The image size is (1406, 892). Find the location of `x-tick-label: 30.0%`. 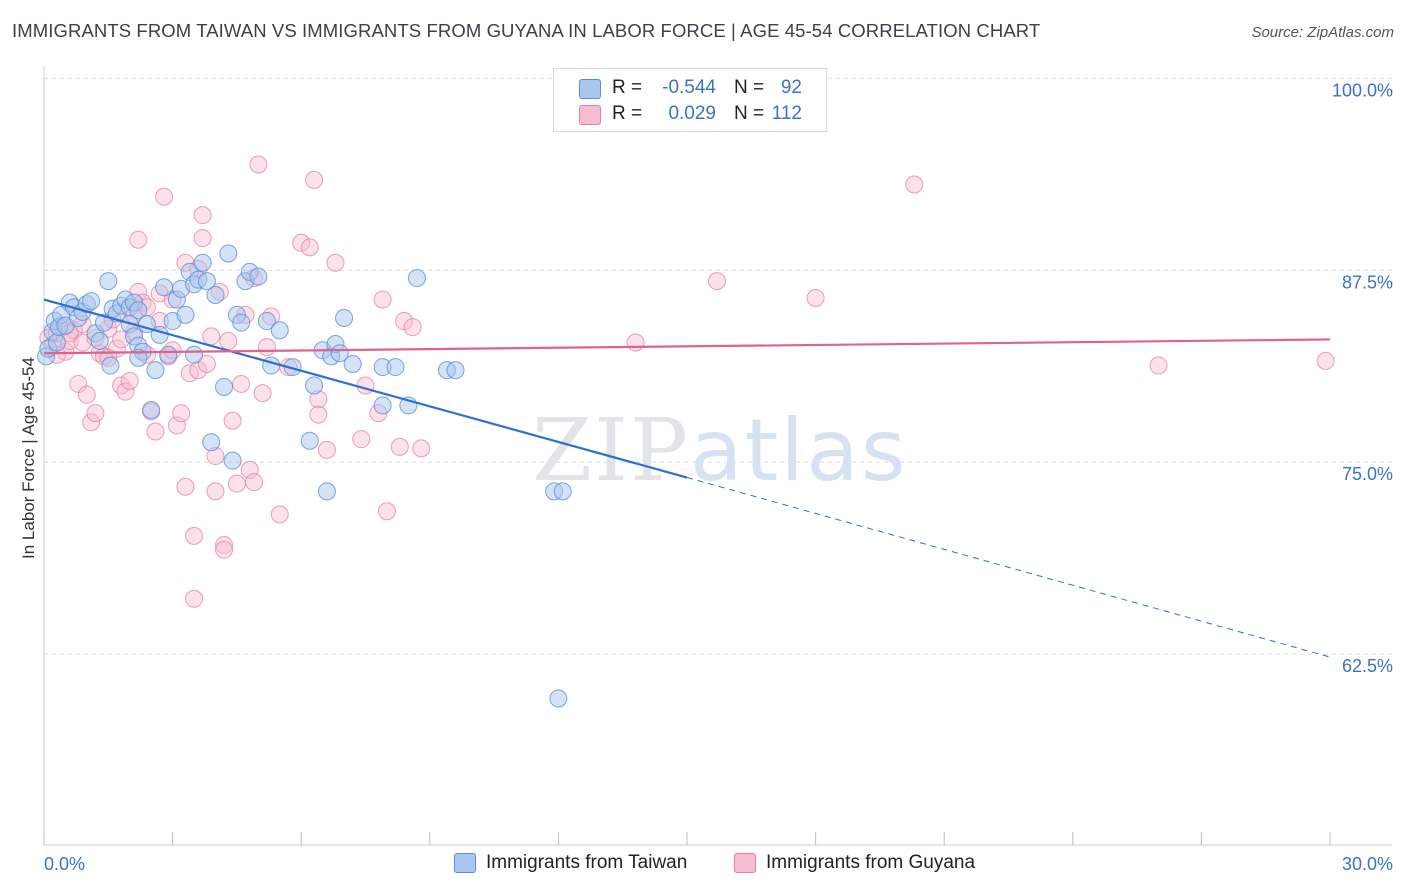

x-tick-label: 30.0% is located at coordinates (1367, 864).